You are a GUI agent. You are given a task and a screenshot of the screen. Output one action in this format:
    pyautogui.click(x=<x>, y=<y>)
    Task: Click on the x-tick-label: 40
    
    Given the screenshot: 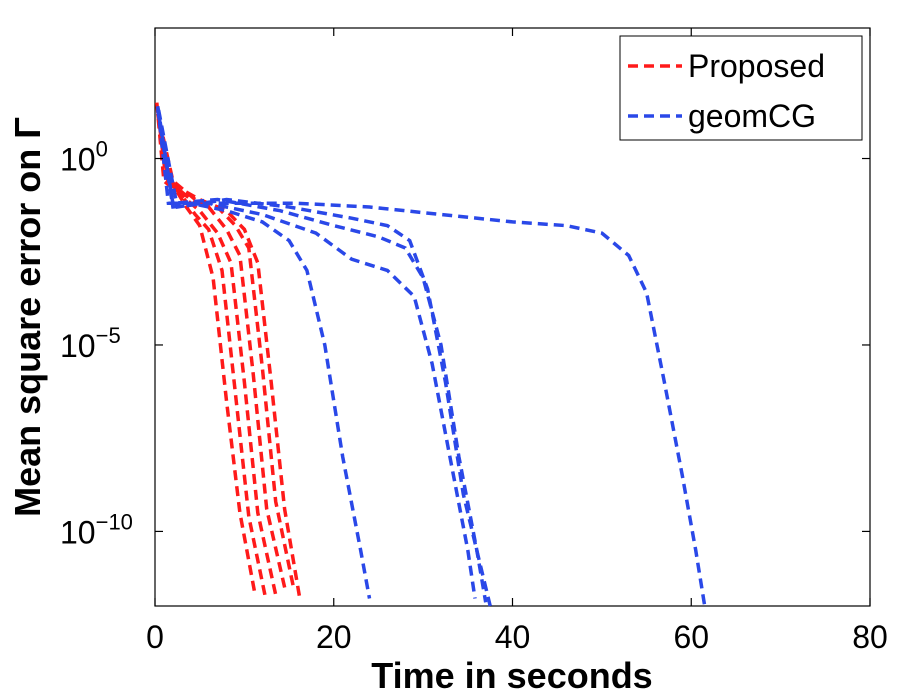 What is the action you would take?
    pyautogui.click(x=513, y=637)
    